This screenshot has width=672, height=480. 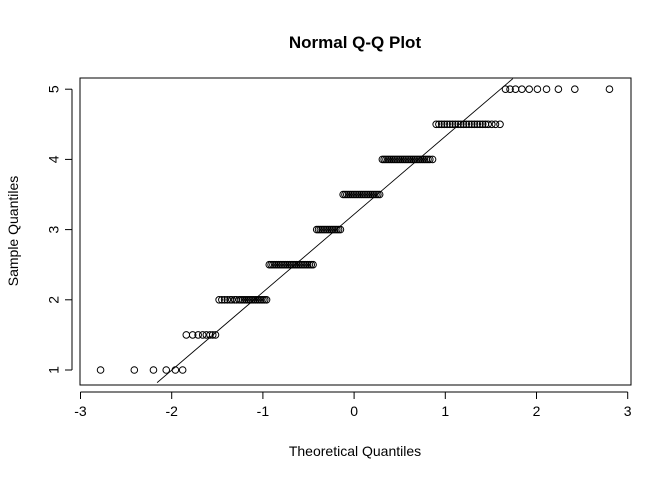 What do you see at coordinates (171, 411) in the screenshot?
I see `x-tick-label: -2` at bounding box center [171, 411].